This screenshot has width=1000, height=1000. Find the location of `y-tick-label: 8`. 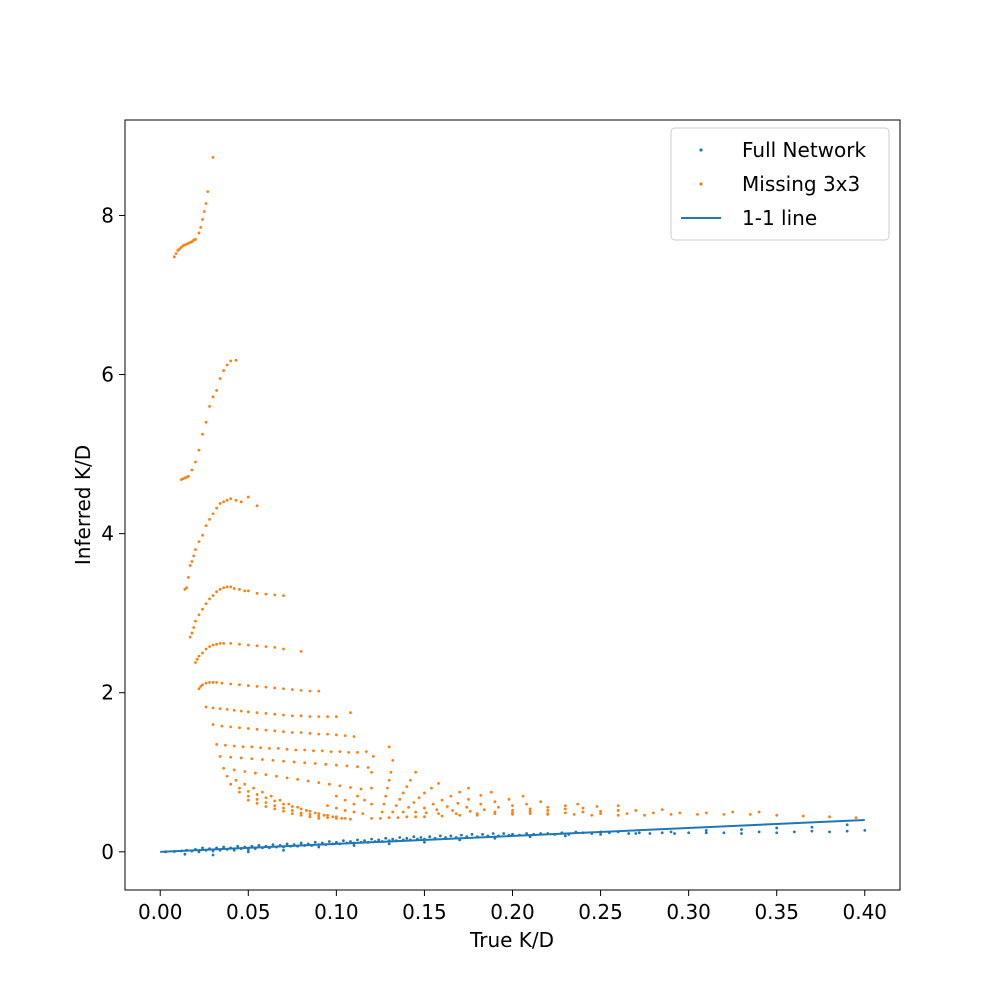

y-tick-label: 8 is located at coordinates (107, 215).